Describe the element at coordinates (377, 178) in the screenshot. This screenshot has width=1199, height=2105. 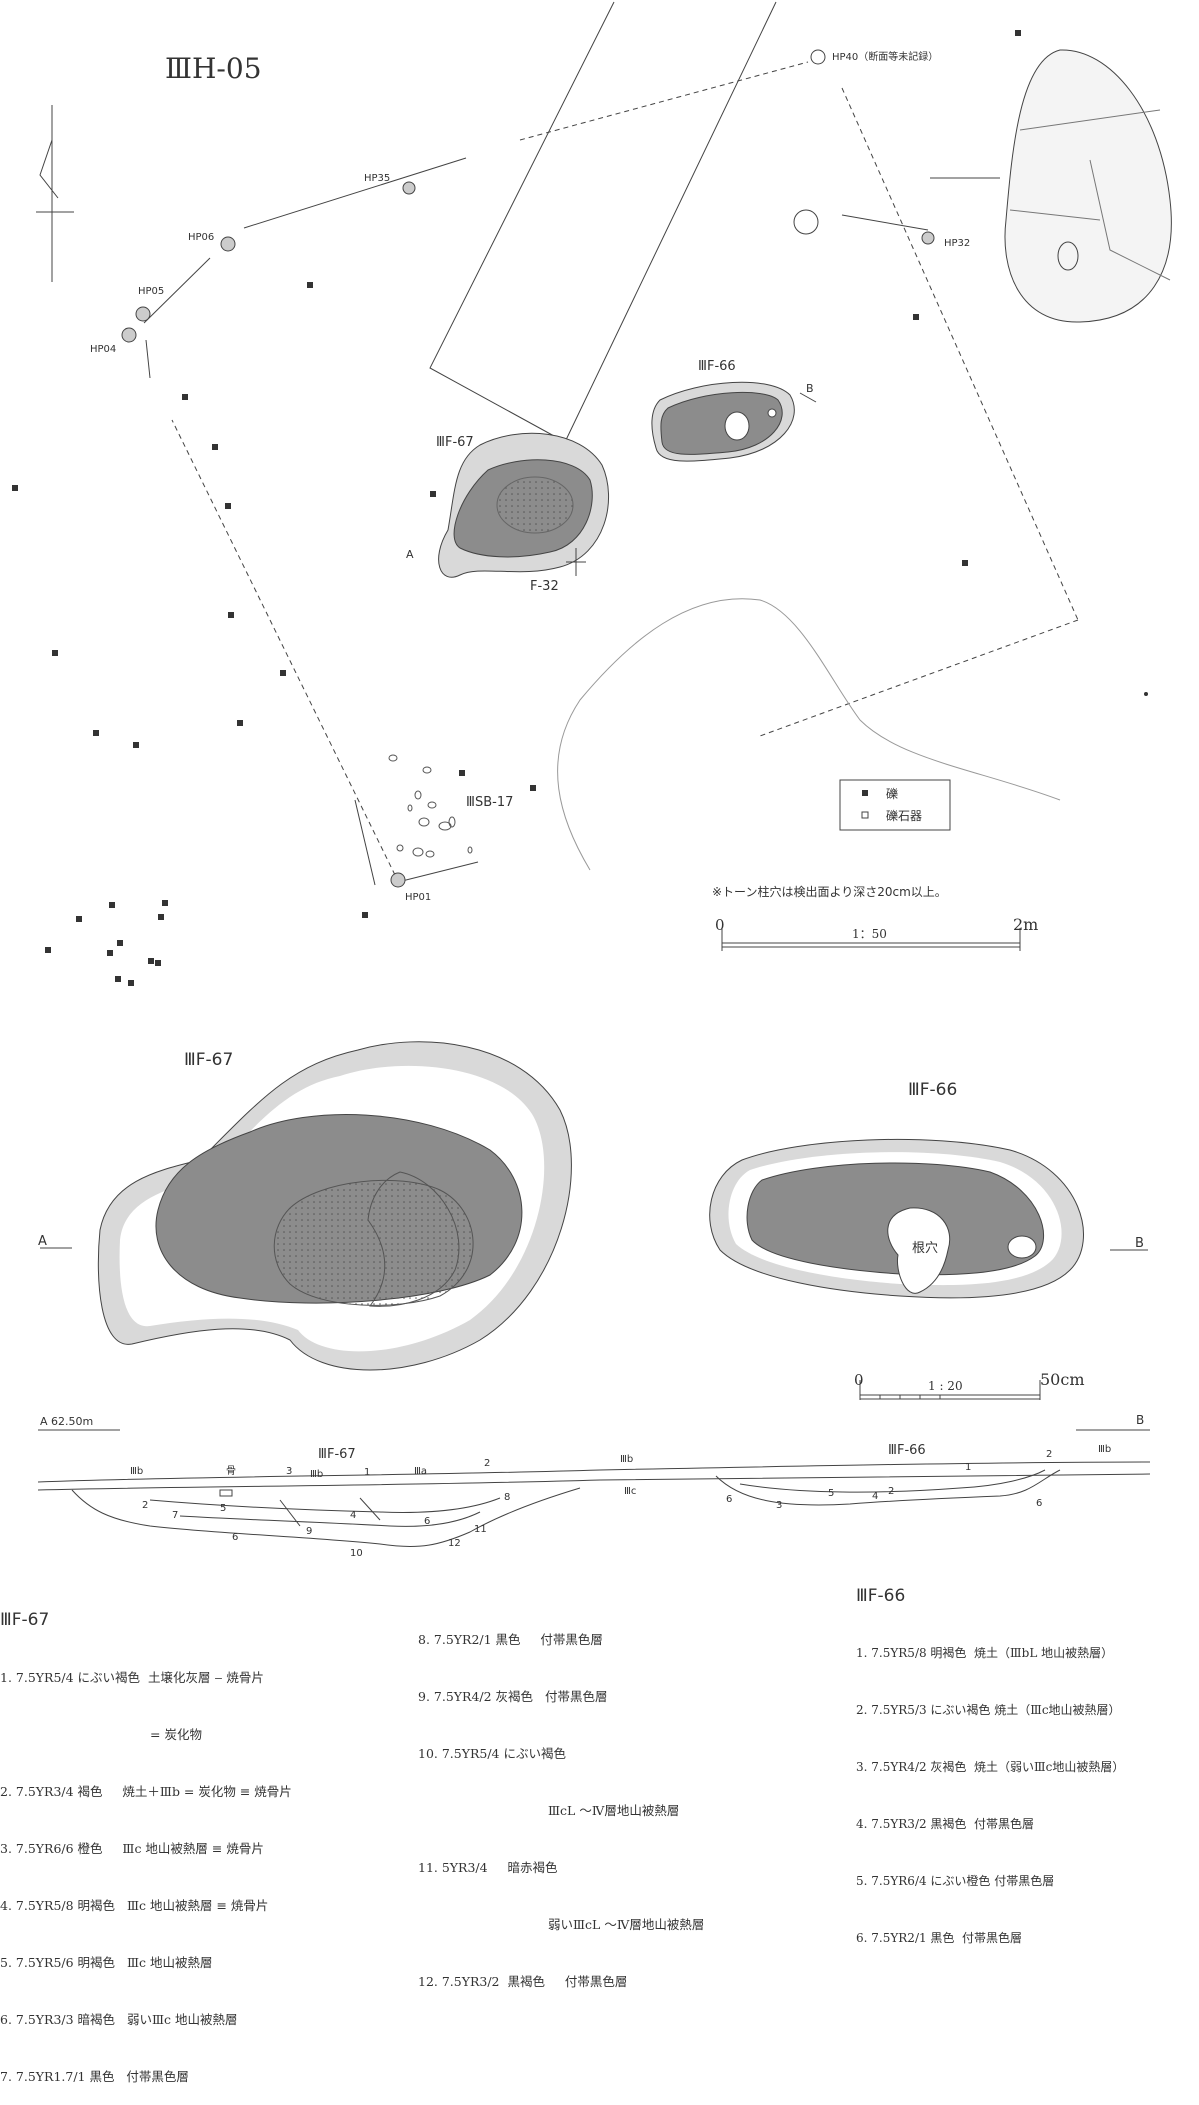
I see `hp35-label: HP35` at that location.